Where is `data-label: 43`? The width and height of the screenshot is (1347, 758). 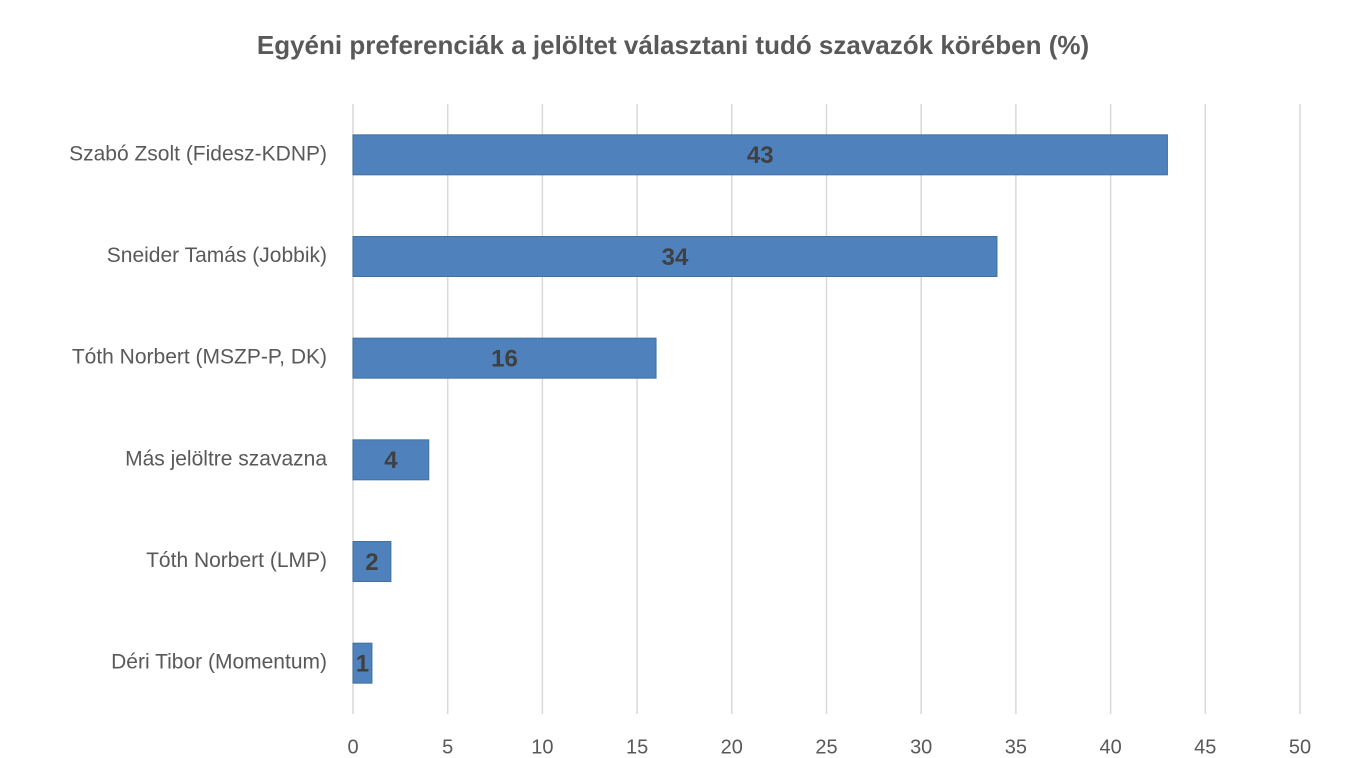
data-label: 43 is located at coordinates (760, 155).